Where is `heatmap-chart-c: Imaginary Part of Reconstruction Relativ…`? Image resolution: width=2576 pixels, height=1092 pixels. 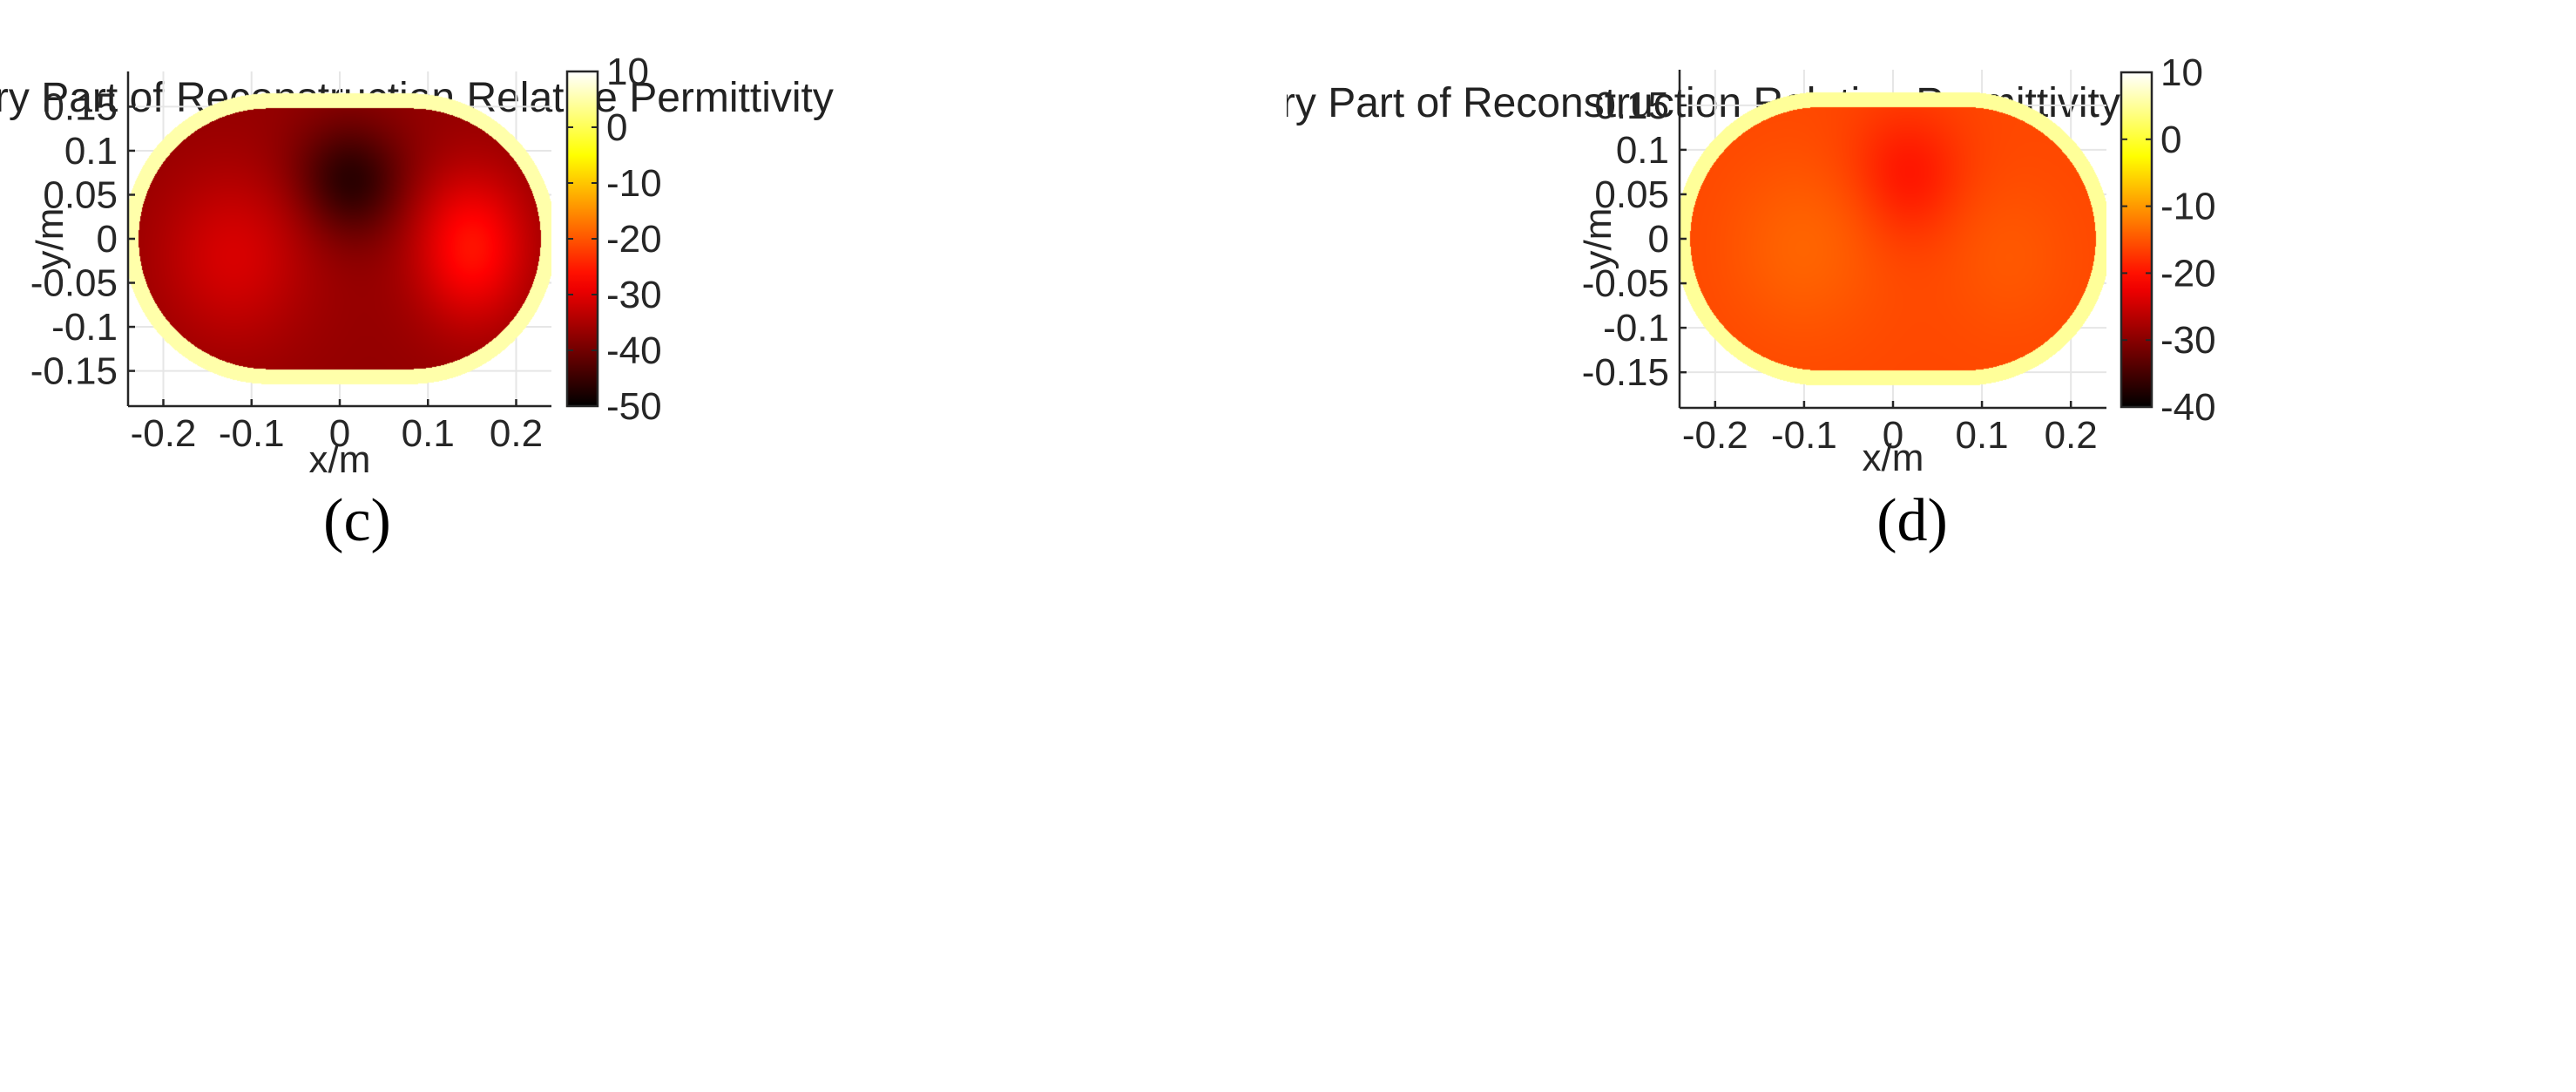 heatmap-chart-c: Imaginary Part of Reconstruction Relativ… is located at coordinates (417, 302).